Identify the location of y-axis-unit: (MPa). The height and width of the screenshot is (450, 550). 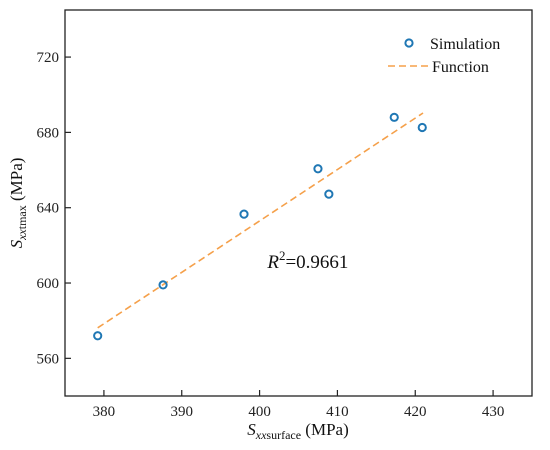
(16, 182).